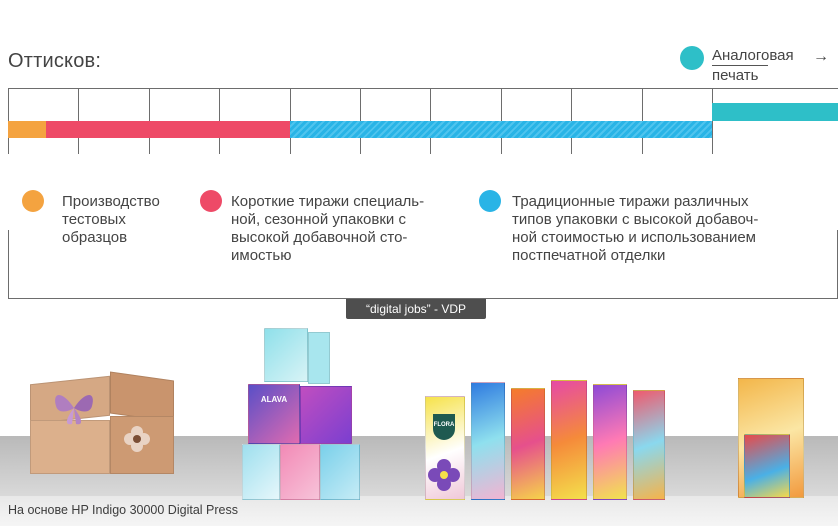 The image size is (838, 526). Describe the element at coordinates (501, 129) in the screenshot. I see `timeline-segment-traditional-runs` at that location.